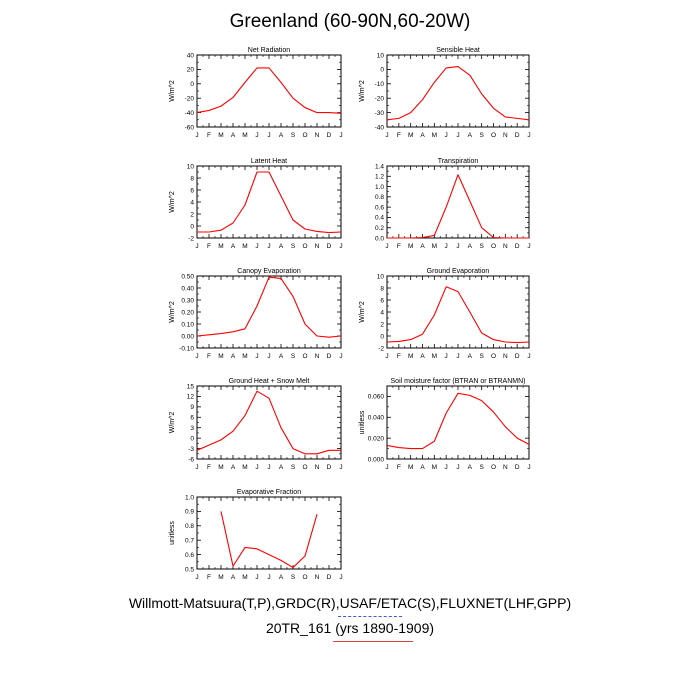 The height and width of the screenshot is (700, 700). I want to click on y-tick-label: 0.0, so click(379, 238).